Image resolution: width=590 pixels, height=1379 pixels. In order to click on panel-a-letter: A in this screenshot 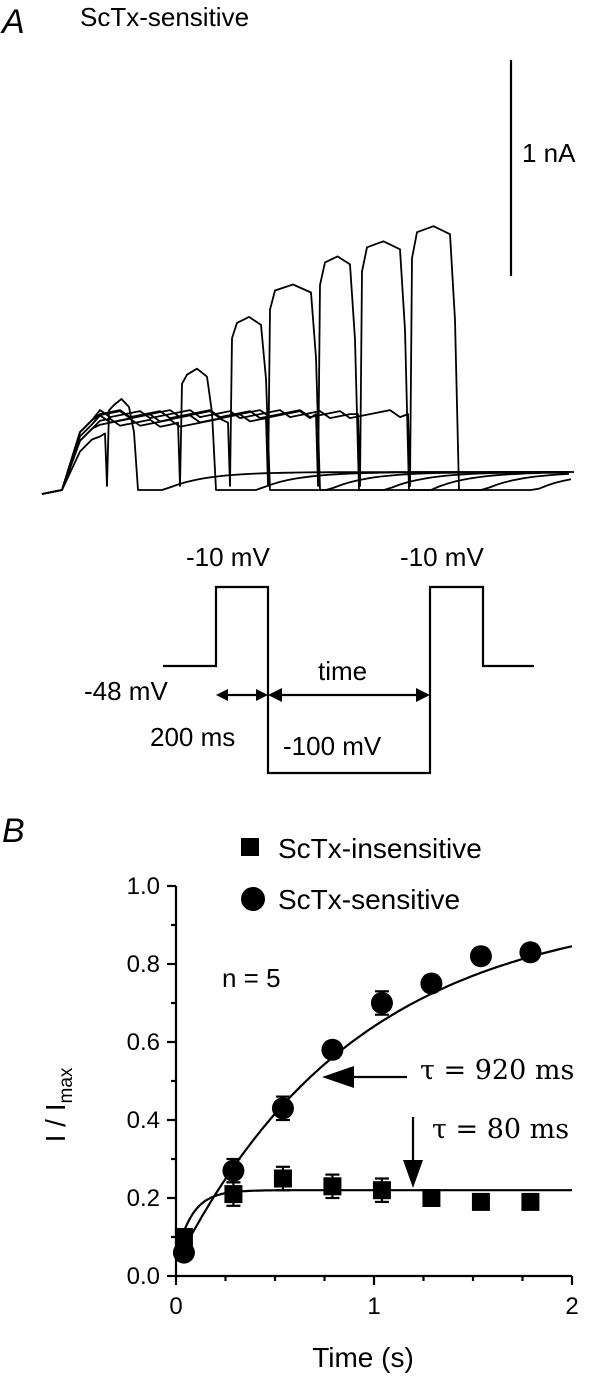, I will do `click(12, 22)`.